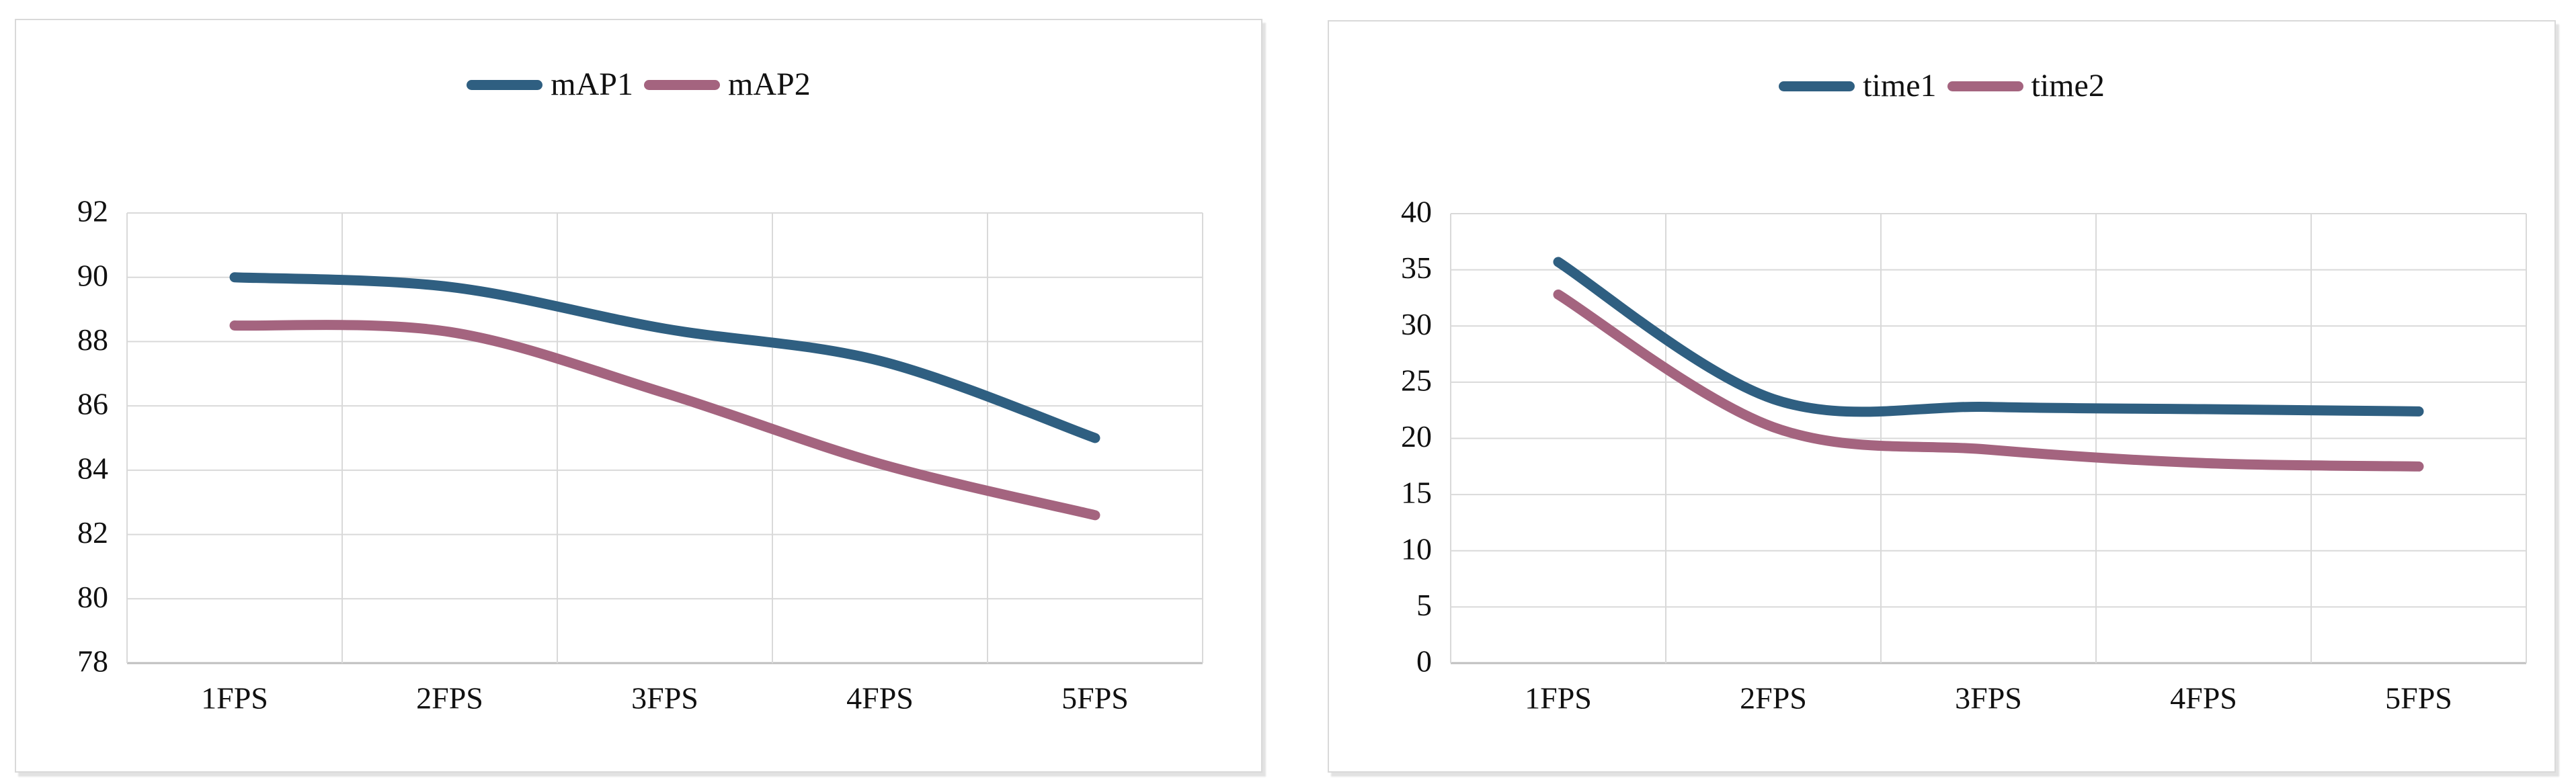 This screenshot has height=780, width=2576. Describe the element at coordinates (92, 211) in the screenshot. I see `y-tick-label: 92` at that location.